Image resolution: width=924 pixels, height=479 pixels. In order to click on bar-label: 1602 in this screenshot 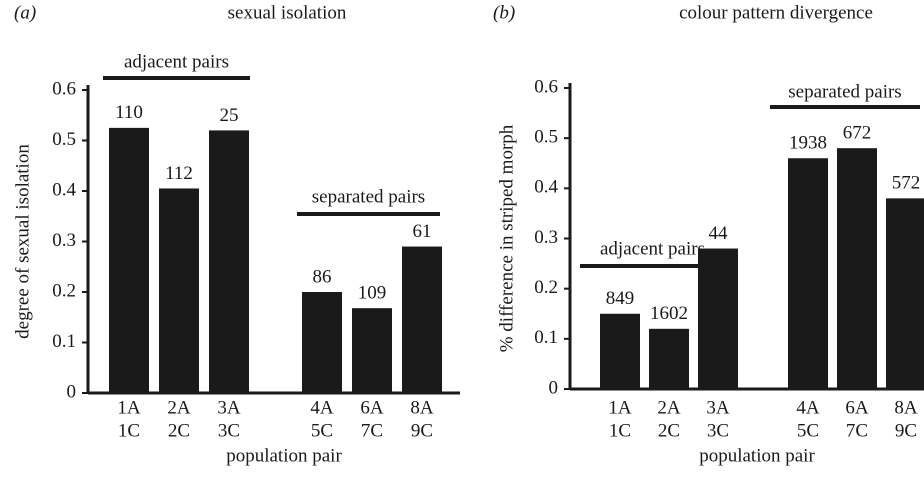, I will do `click(669, 313)`.